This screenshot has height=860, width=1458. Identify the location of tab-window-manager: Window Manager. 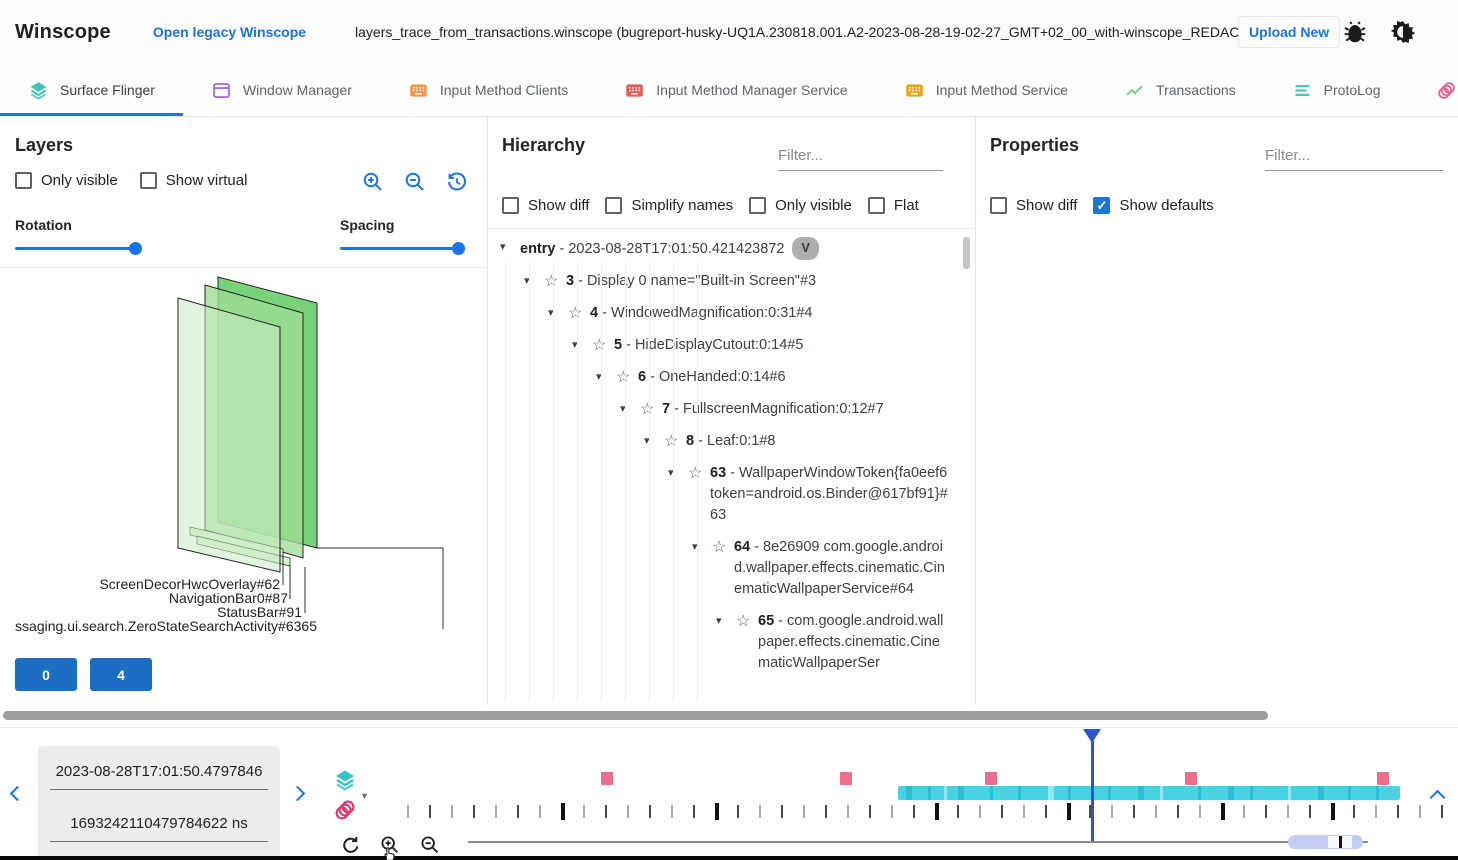
(281, 90).